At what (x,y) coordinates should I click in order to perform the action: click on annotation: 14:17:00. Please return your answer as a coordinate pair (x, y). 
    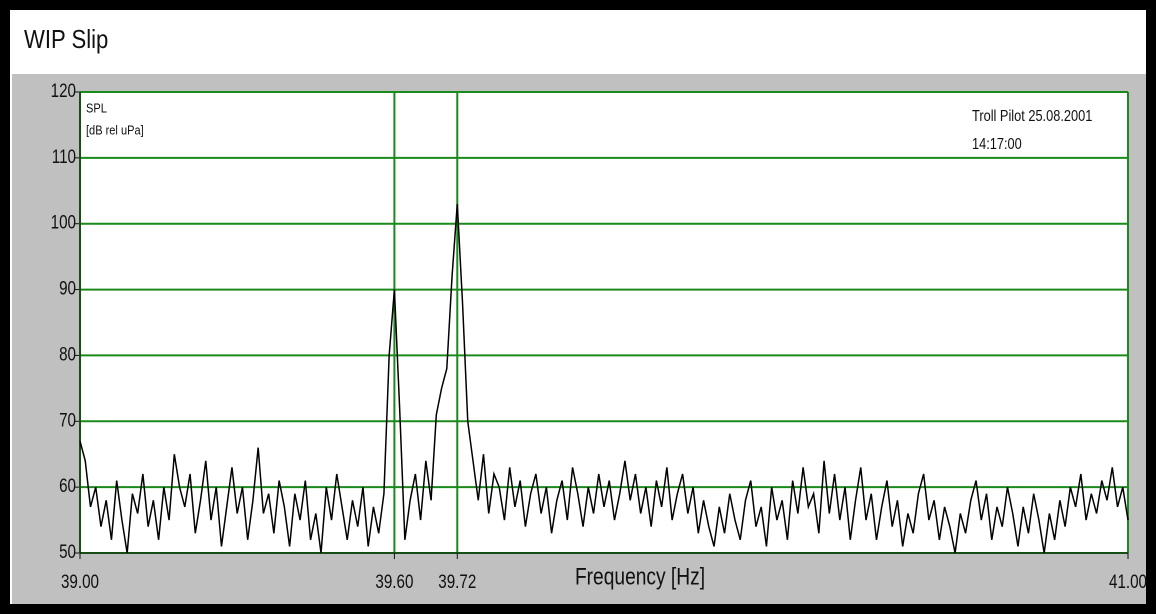
    Looking at the image, I should click on (997, 145).